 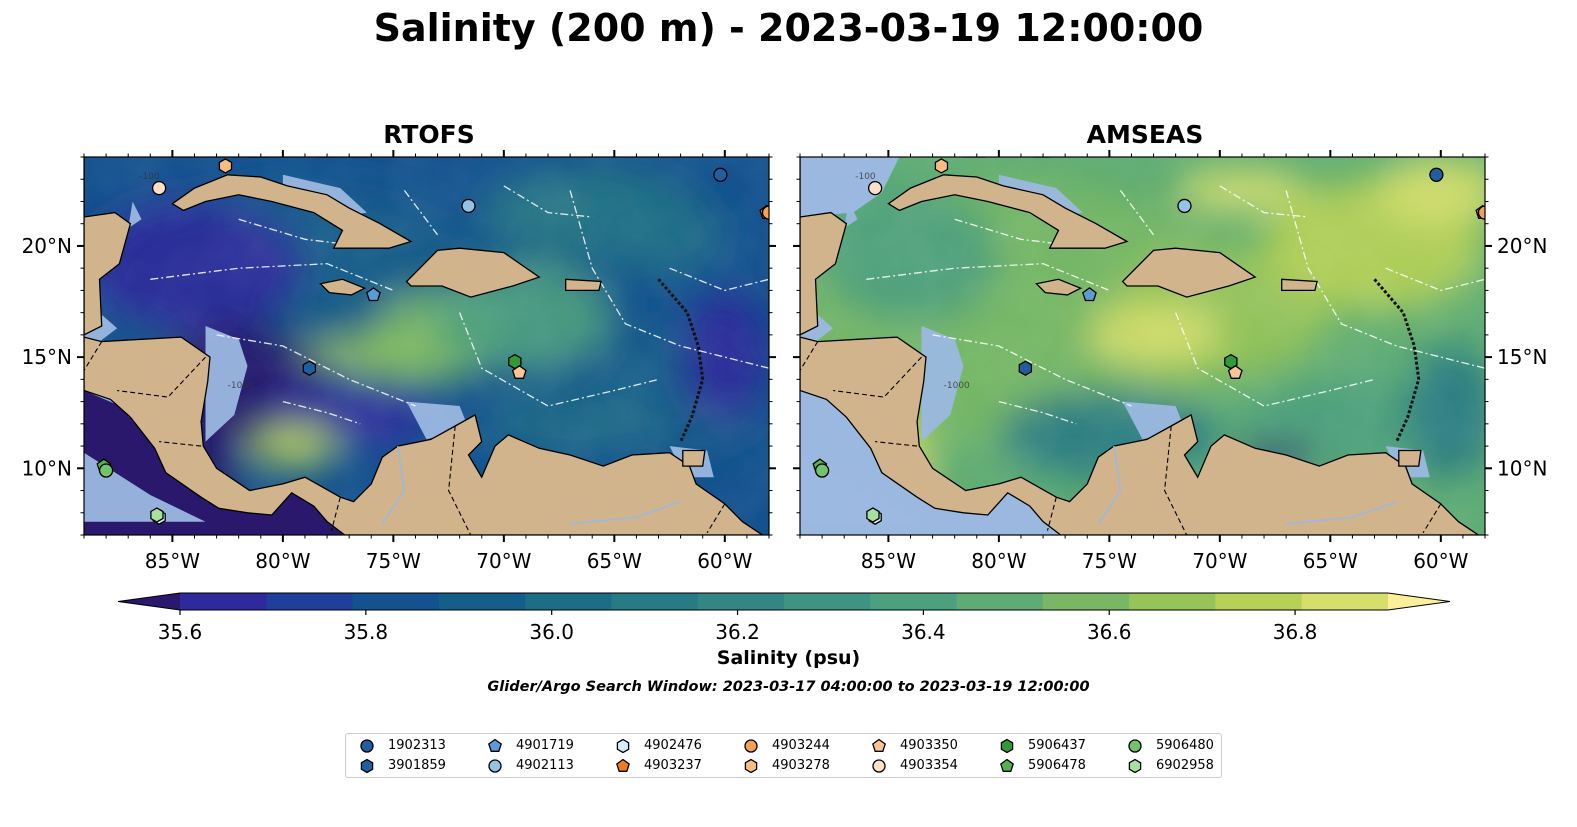 What do you see at coordinates (417, 765) in the screenshot?
I see `legend-label: 3901859` at bounding box center [417, 765].